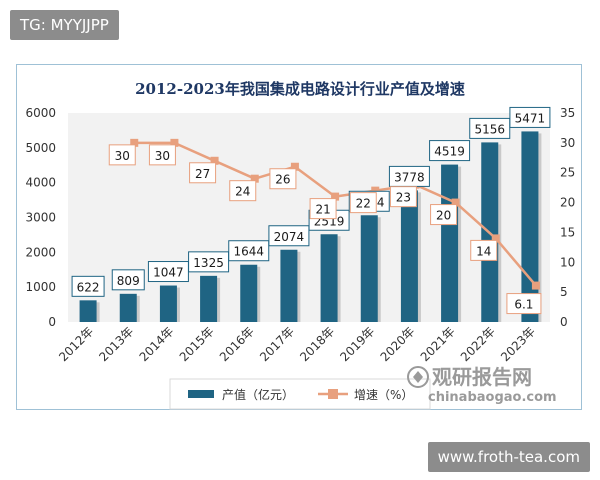 This screenshot has height=480, width=600. What do you see at coordinates (478, 344) in the screenshot?
I see `x-tick-label: 2022年` at bounding box center [478, 344].